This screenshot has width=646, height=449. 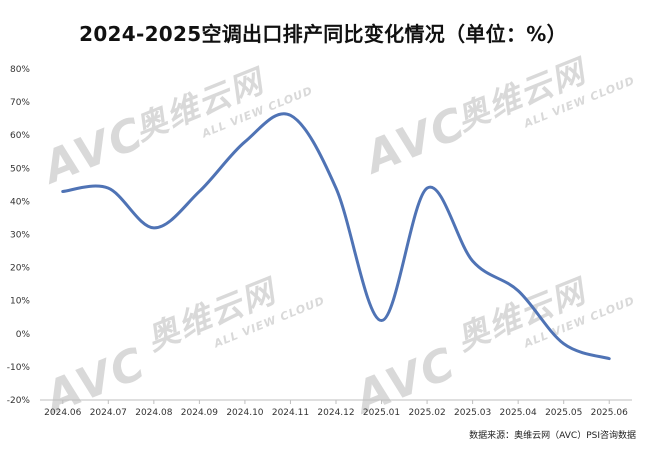 I want to click on y-tick-label: 80%, so click(x=20, y=70).